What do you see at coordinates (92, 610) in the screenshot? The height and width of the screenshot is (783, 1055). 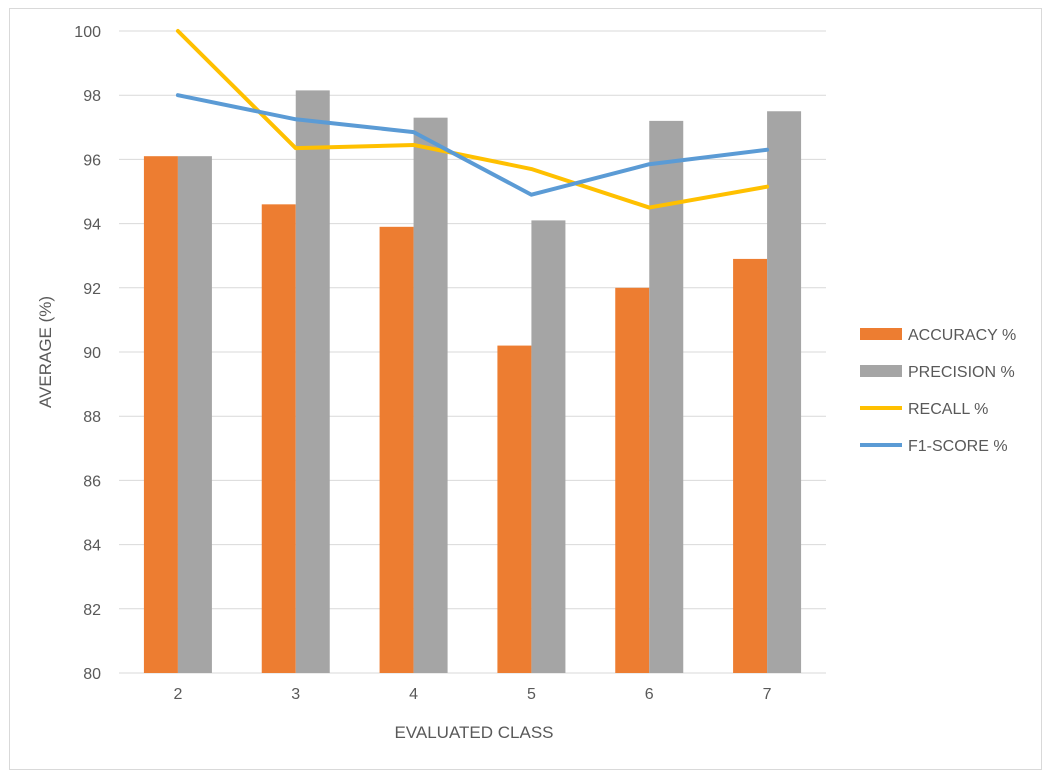 I see `y-tick-label: 82` at bounding box center [92, 610].